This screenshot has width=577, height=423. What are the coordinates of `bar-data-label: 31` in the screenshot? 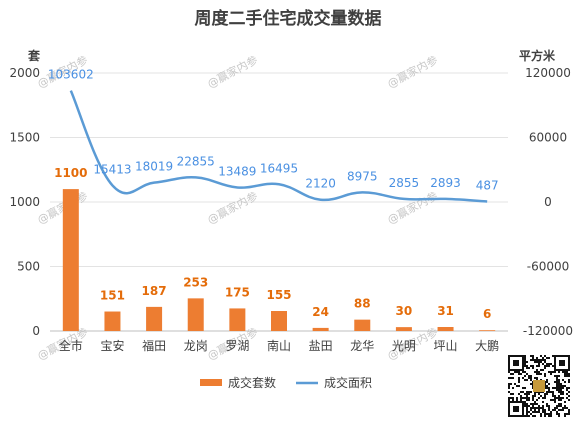 It's located at (445, 311).